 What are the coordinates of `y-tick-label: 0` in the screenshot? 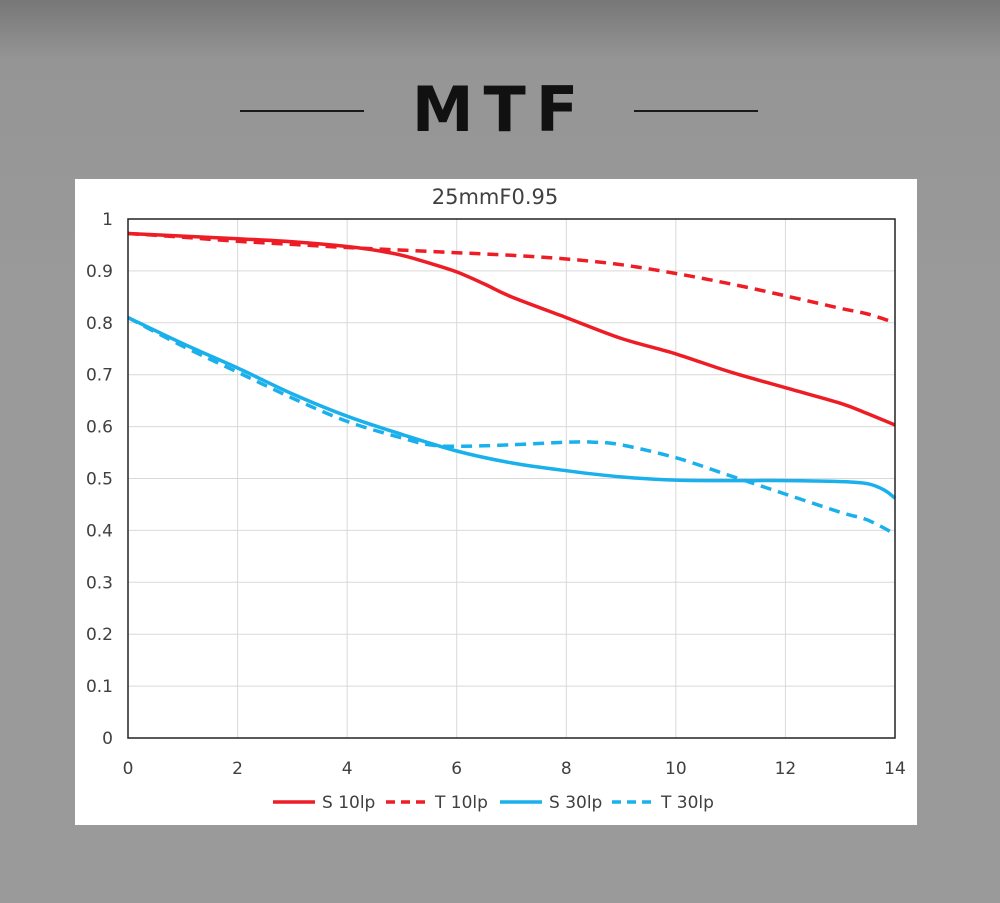 It's located at (107, 739).